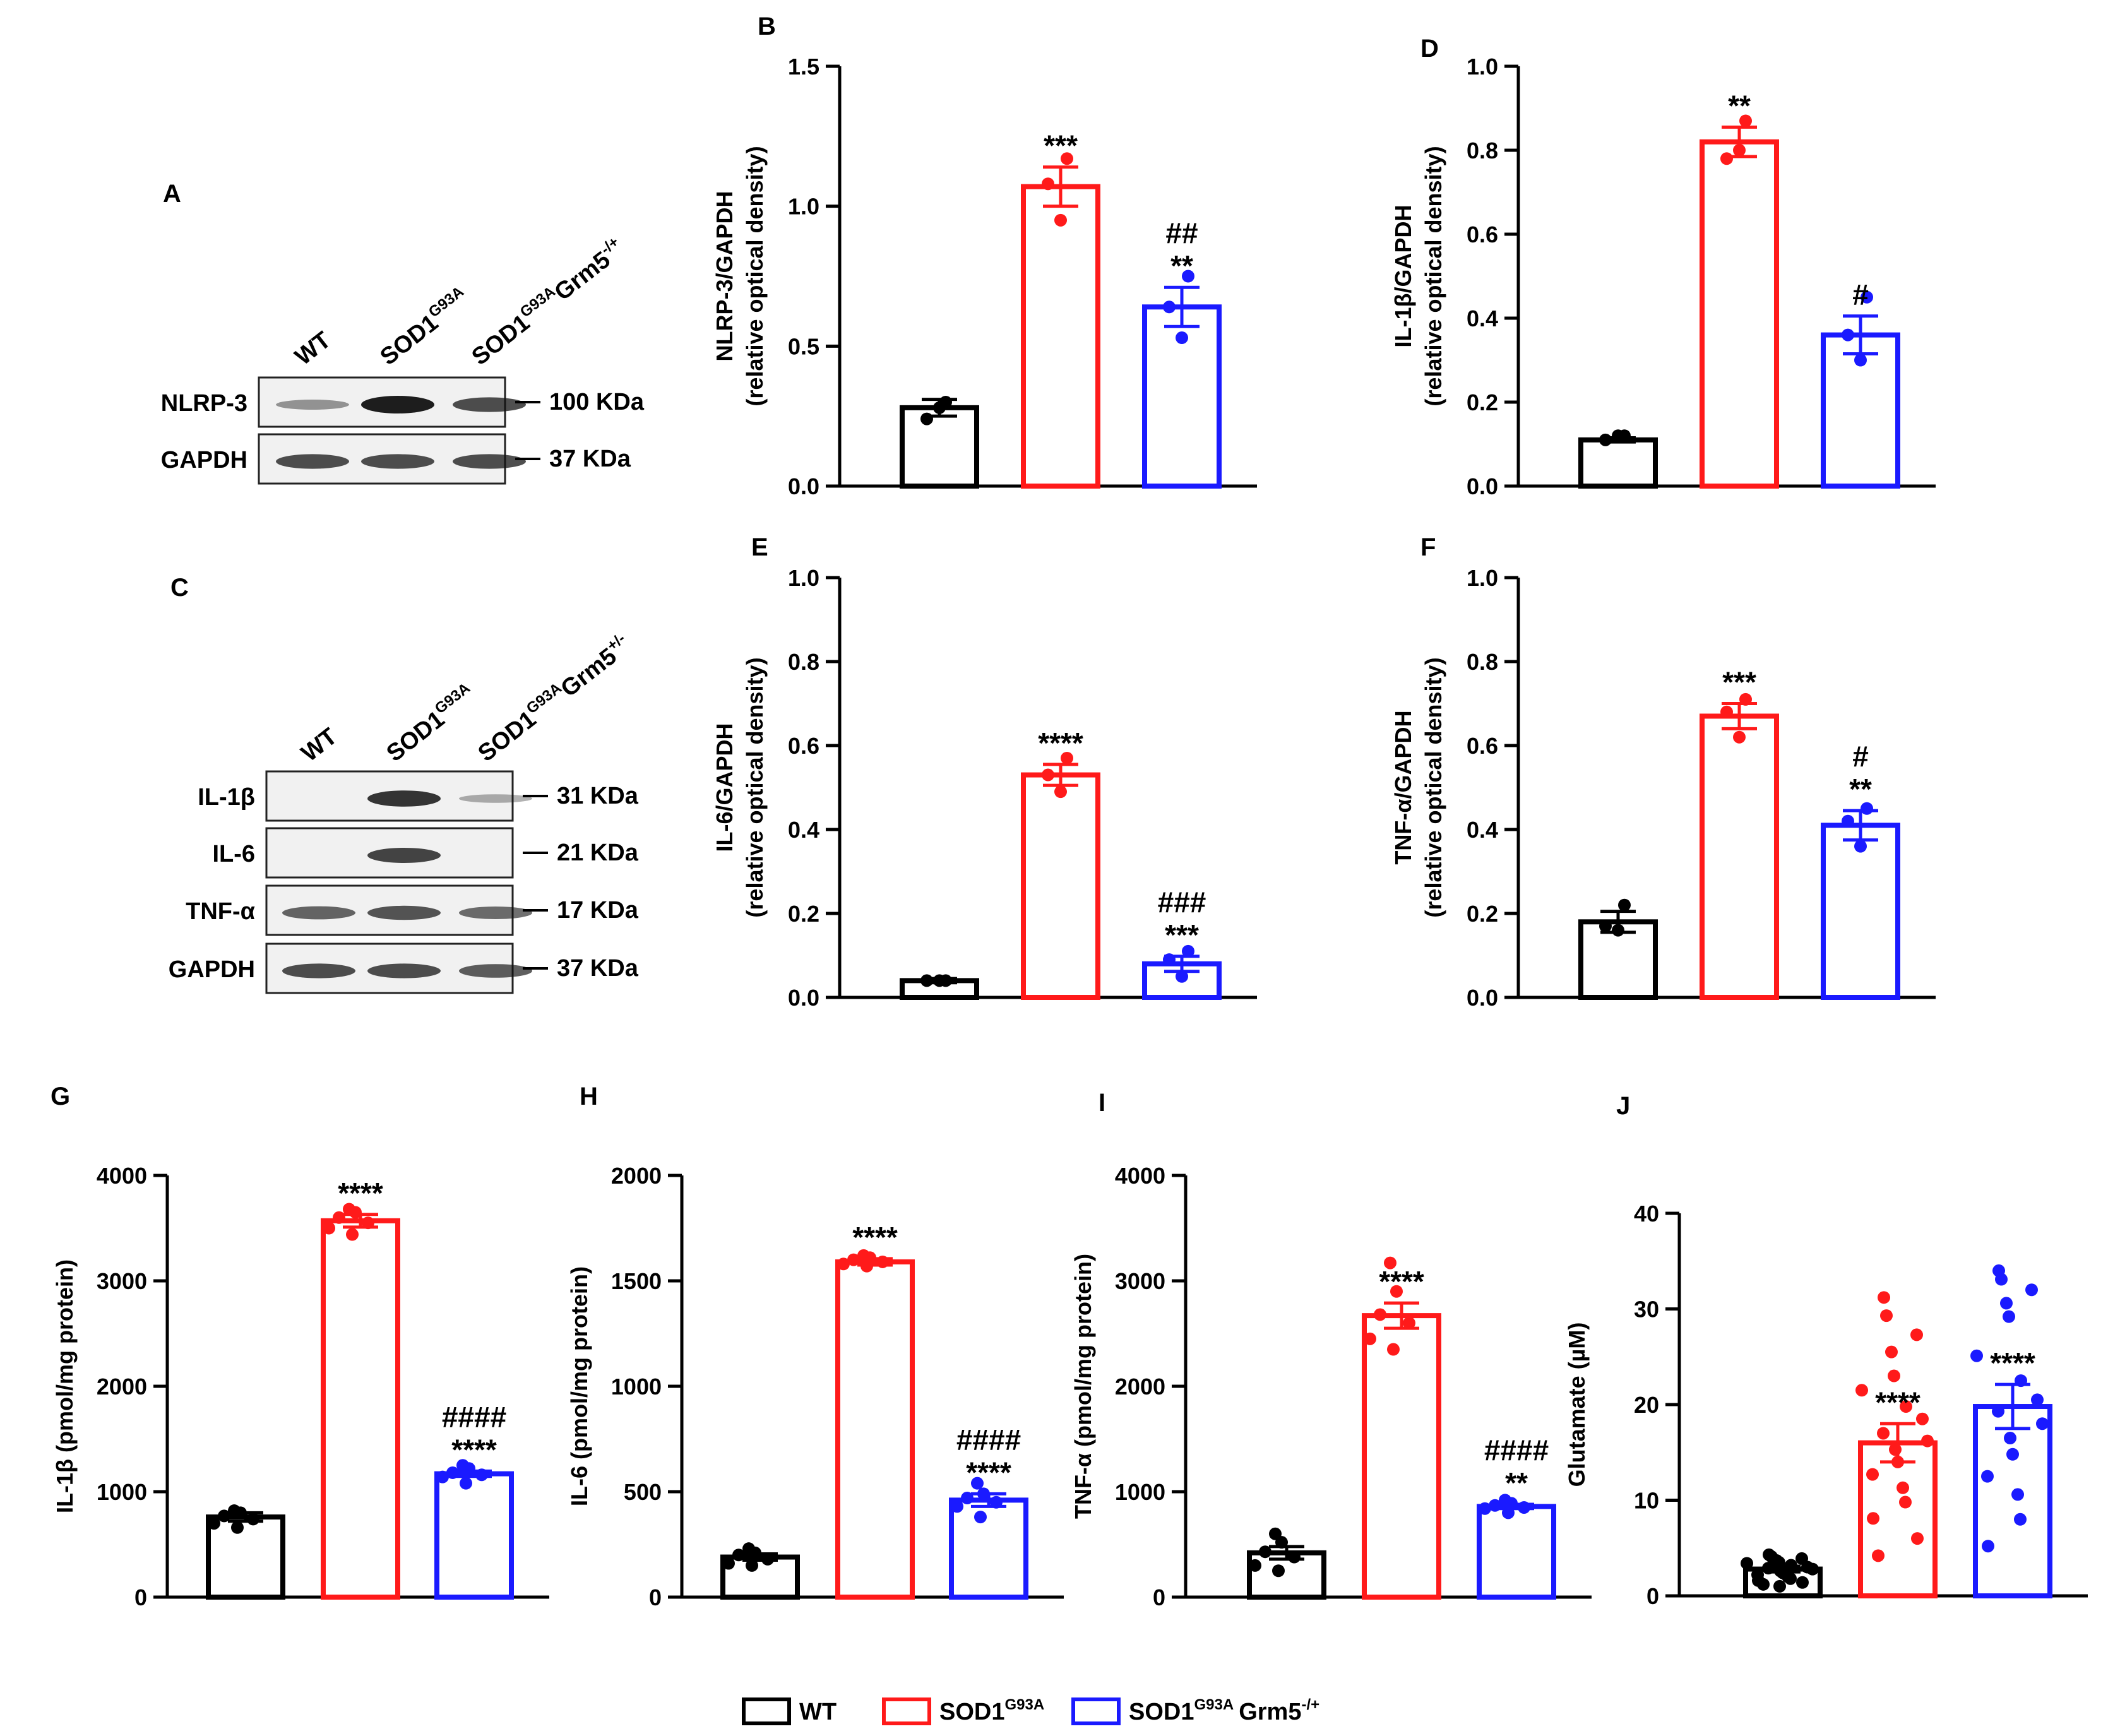  What do you see at coordinates (989, 1548) in the screenshot?
I see `bar-grm5` at bounding box center [989, 1548].